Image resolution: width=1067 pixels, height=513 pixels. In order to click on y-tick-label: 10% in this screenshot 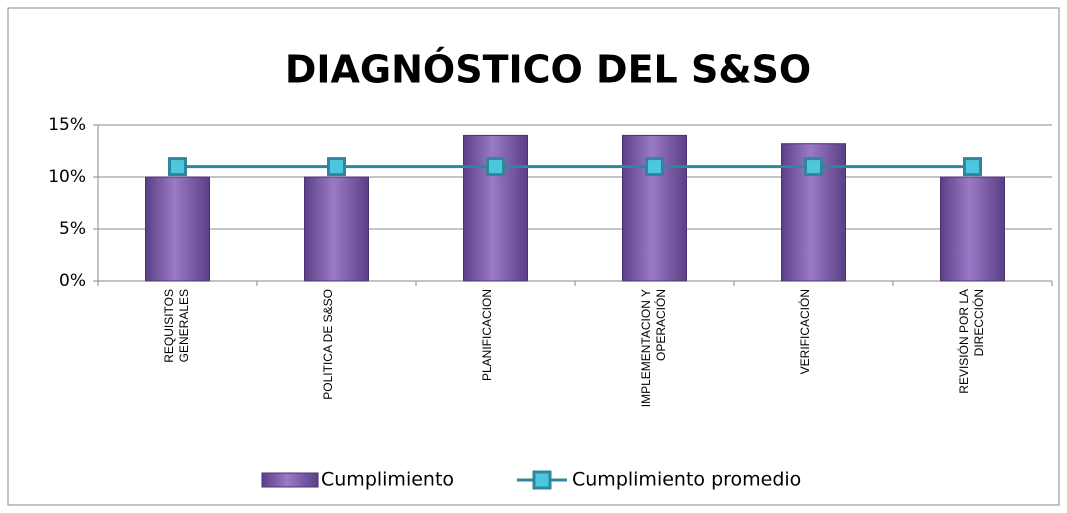, I will do `click(67, 177)`.